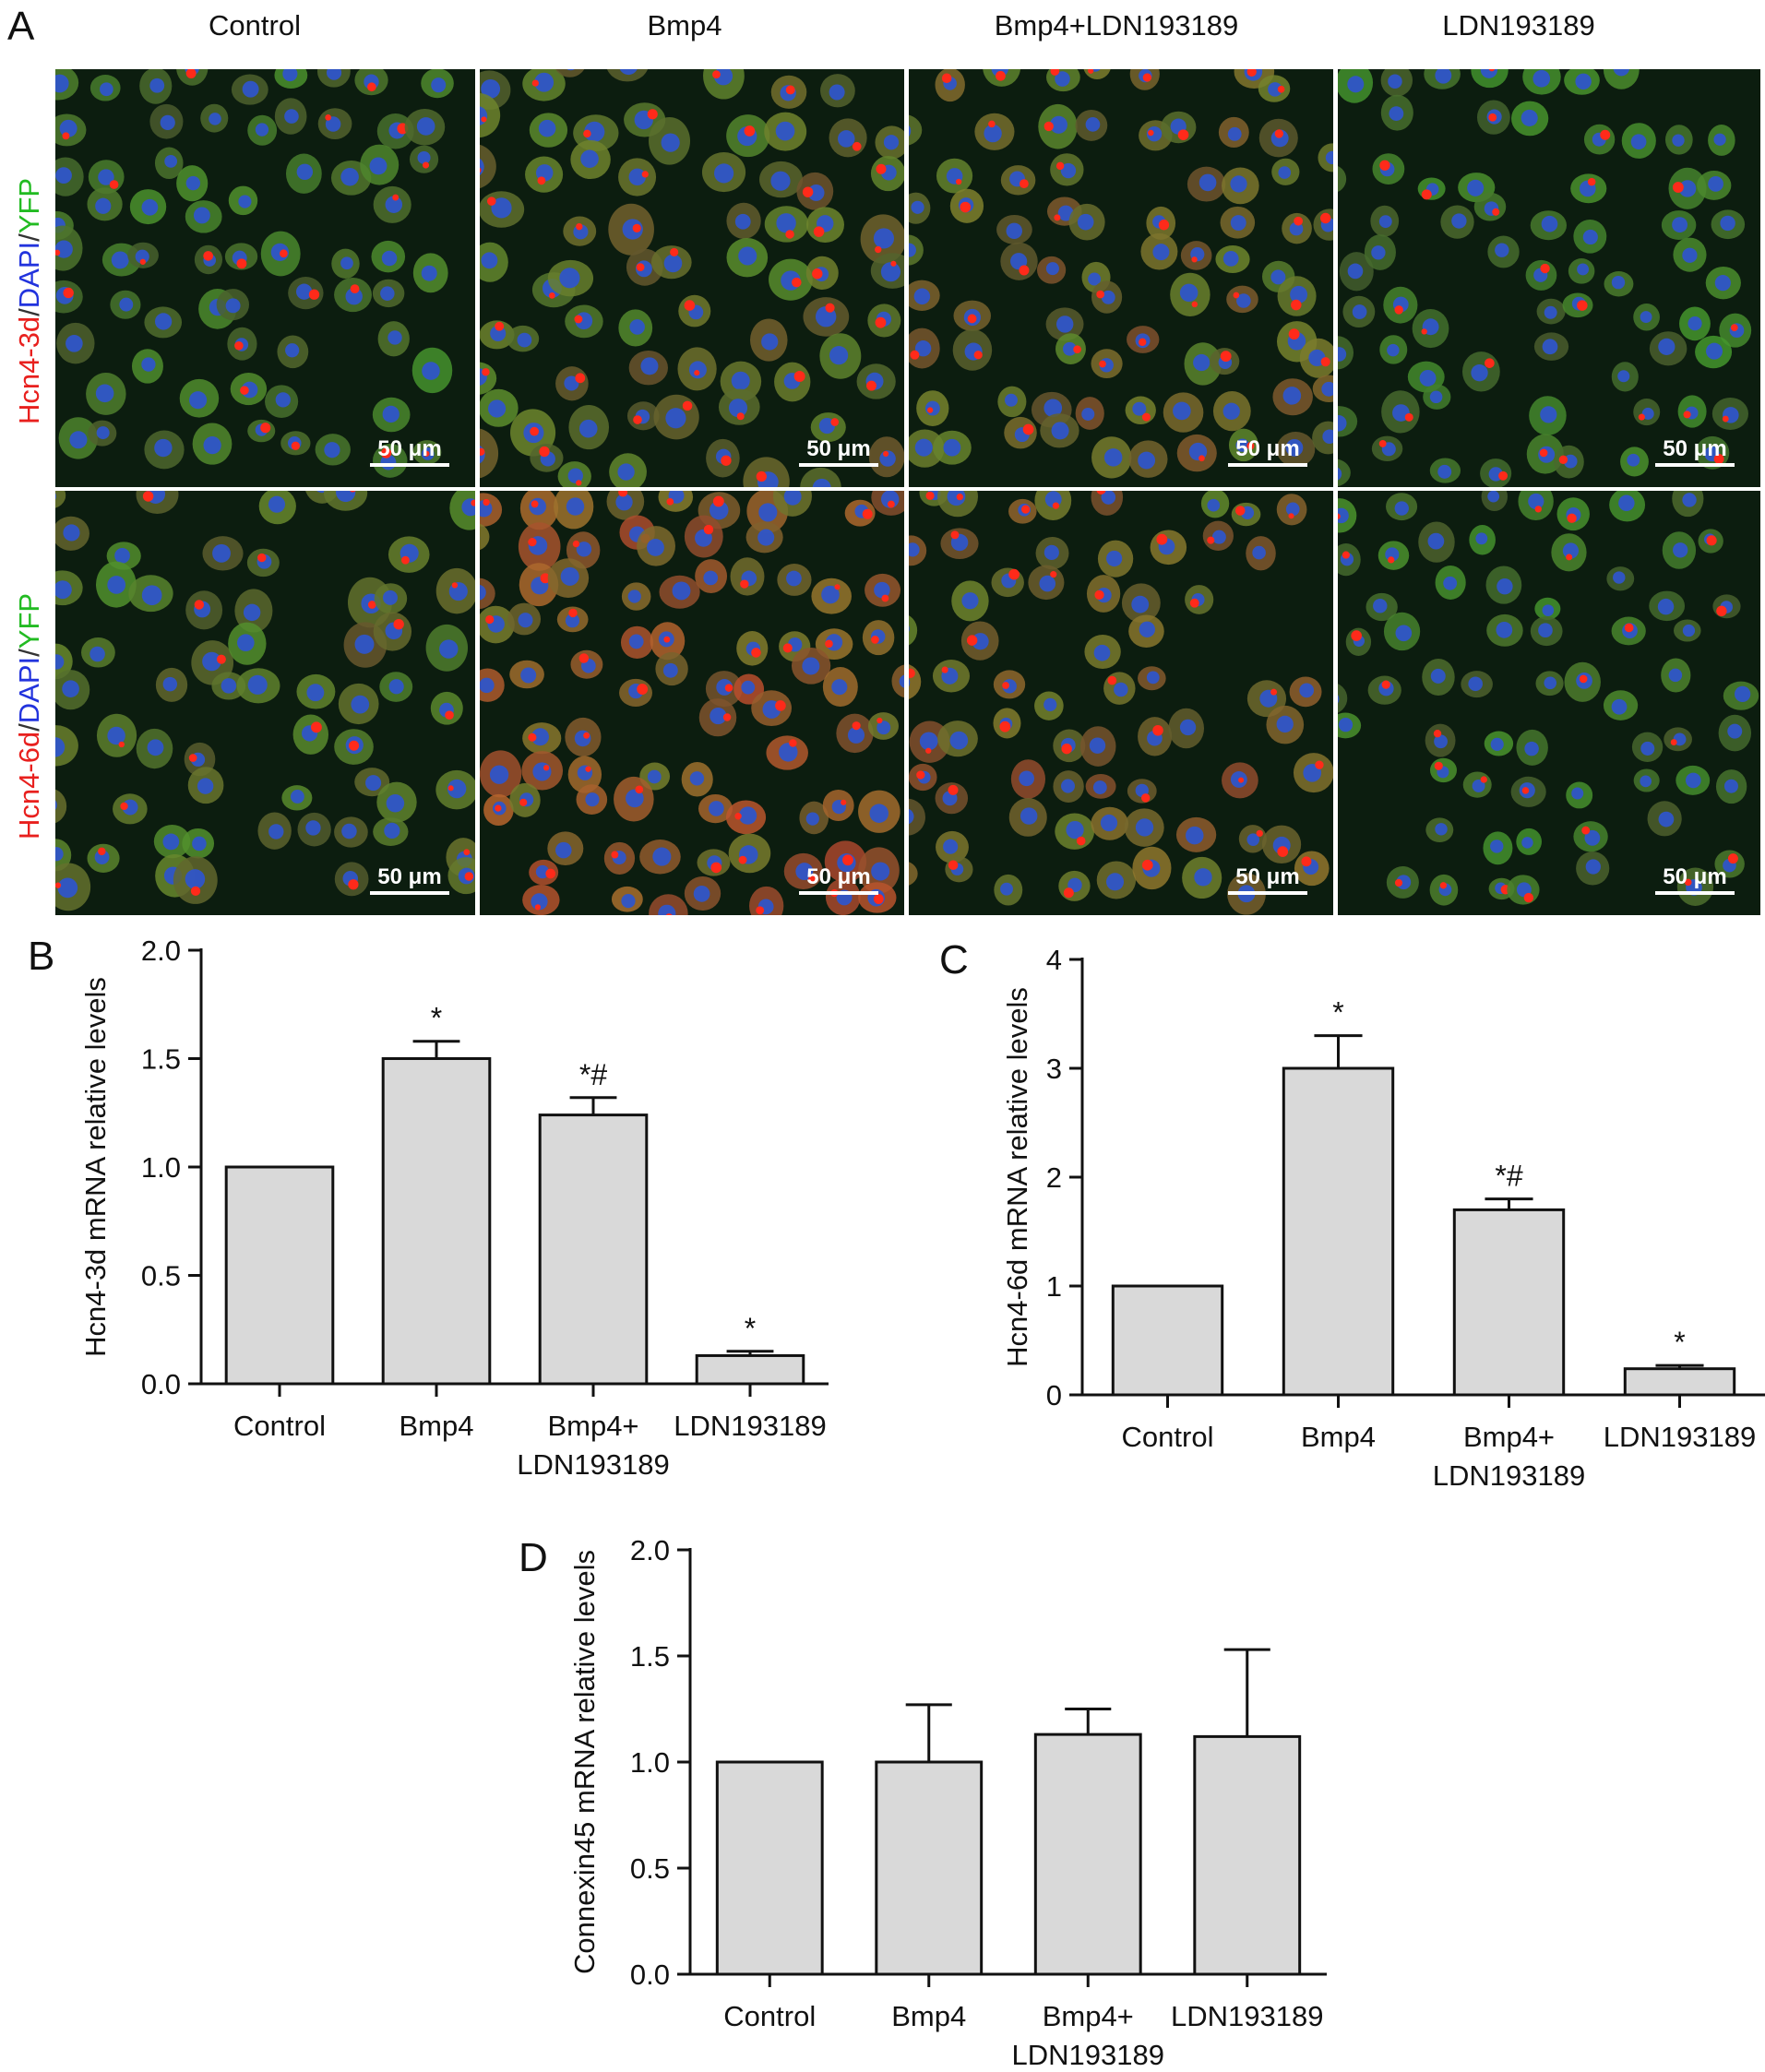 The height and width of the screenshot is (2072, 1765). Describe the element at coordinates (265, 703) in the screenshot. I see `micrograph-hcn4-6d-control: 50 μm` at that location.